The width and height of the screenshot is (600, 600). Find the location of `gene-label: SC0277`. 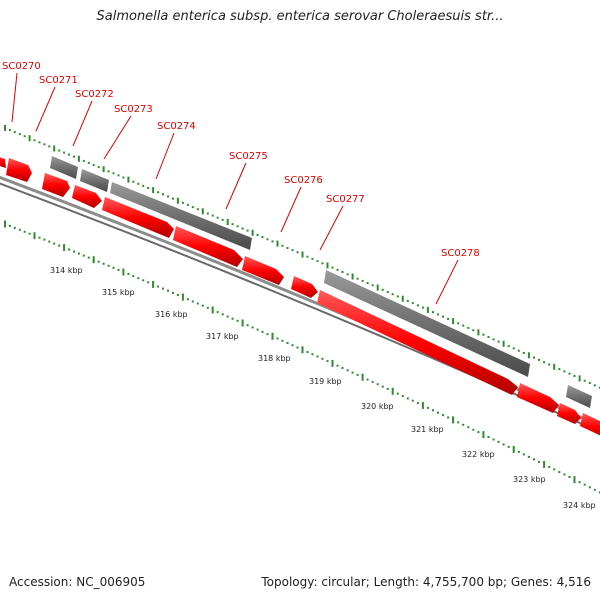

gene-label: SC0277 is located at coordinates (345, 199).